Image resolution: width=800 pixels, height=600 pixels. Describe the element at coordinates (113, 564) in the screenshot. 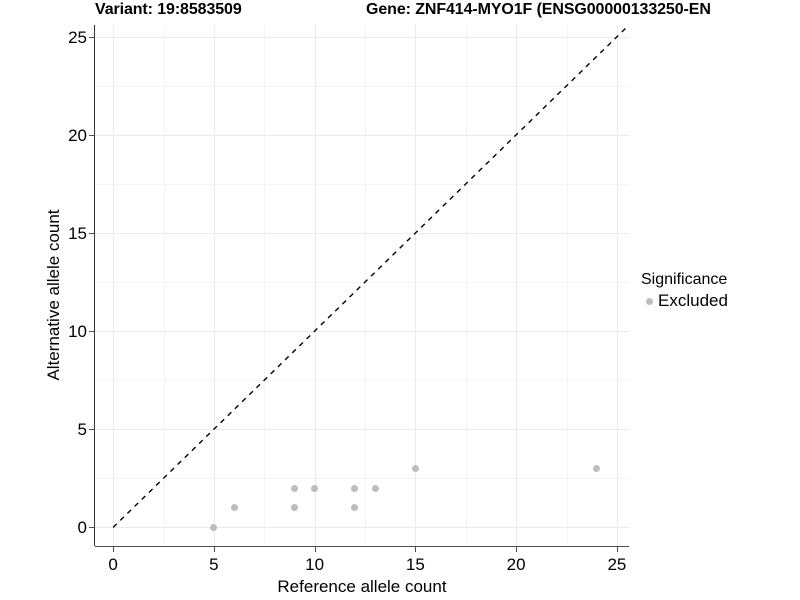

I see `x-axis-tick-label: 0` at that location.